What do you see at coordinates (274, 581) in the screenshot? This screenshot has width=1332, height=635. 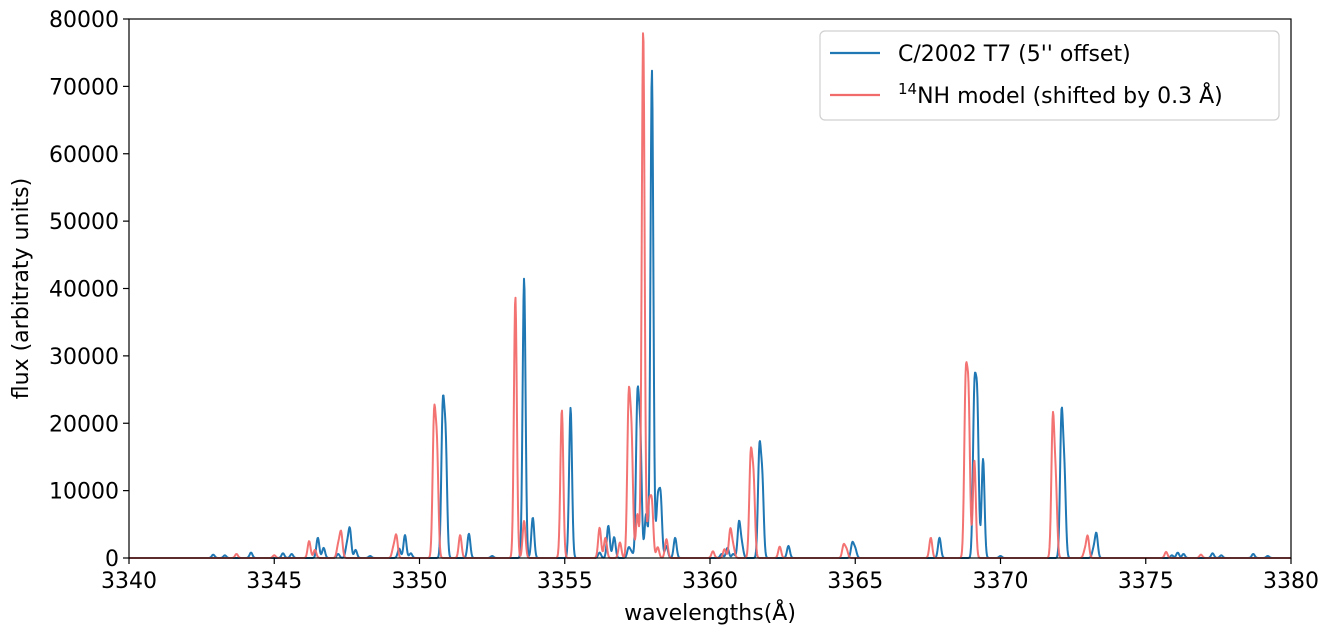 I see `x-tick-label: 3345` at bounding box center [274, 581].